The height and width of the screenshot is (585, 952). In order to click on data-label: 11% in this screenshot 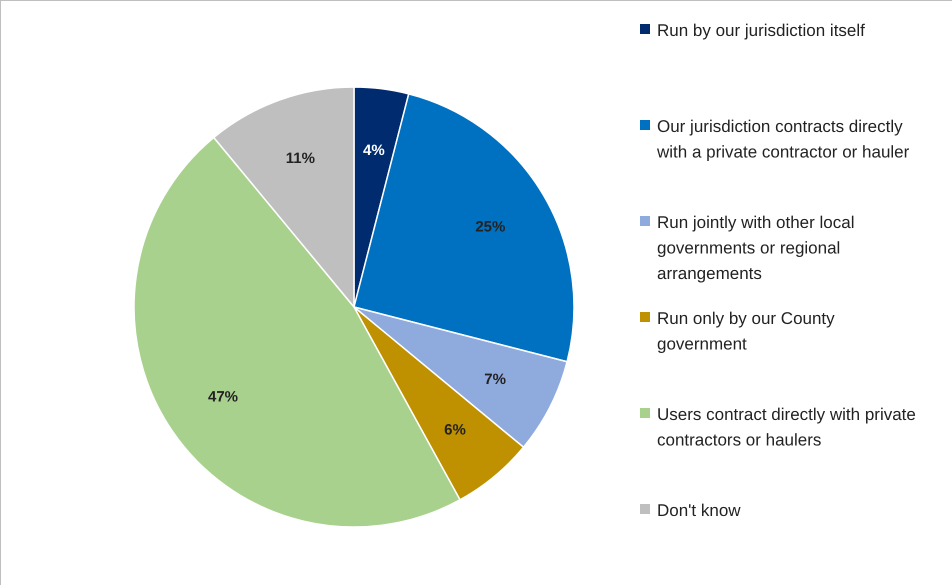, I will do `click(300, 159)`.